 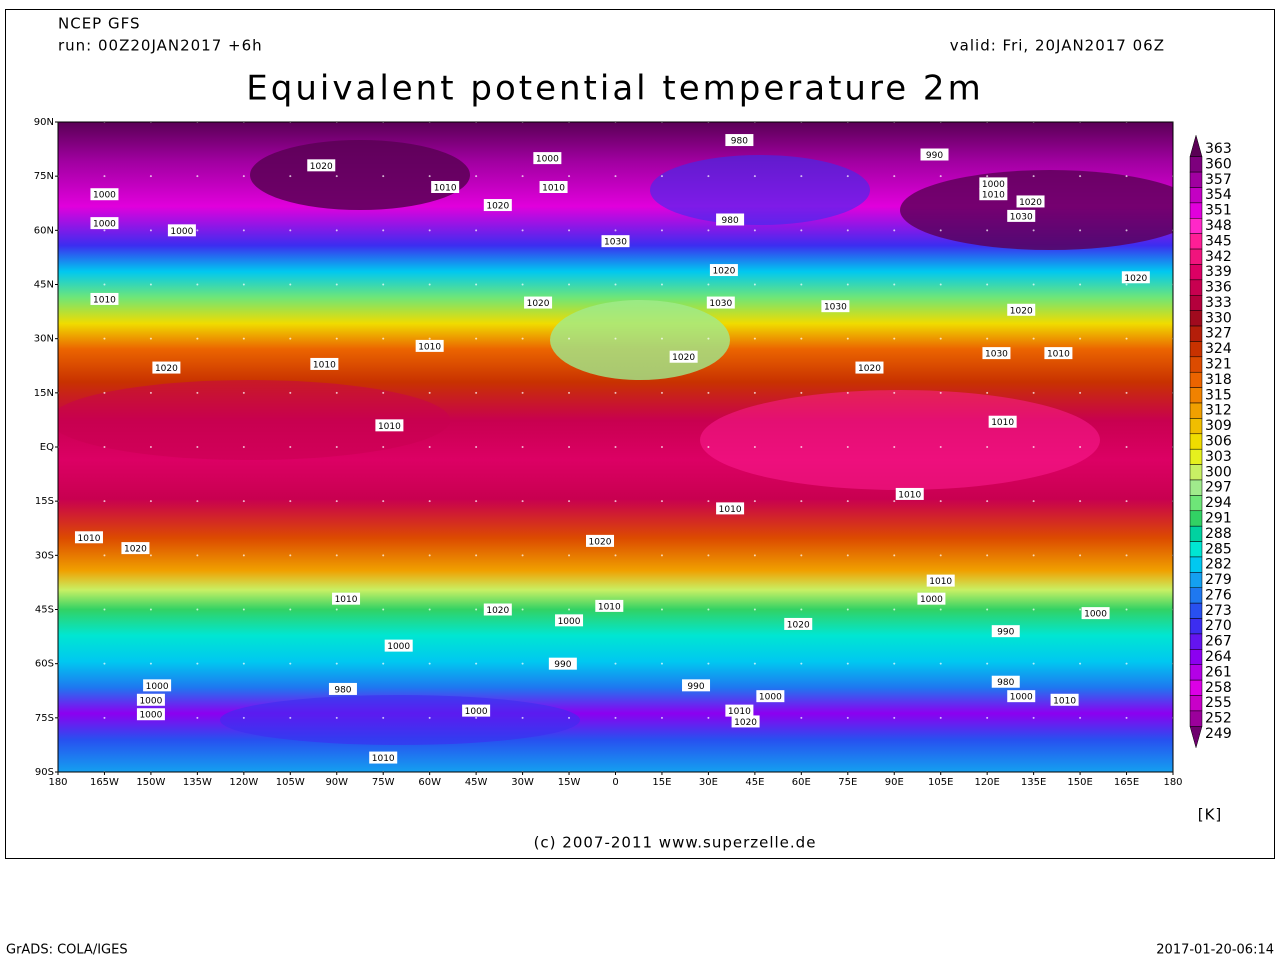 What do you see at coordinates (1218, 195) in the screenshot?
I see `colorbar-label: 354` at bounding box center [1218, 195].